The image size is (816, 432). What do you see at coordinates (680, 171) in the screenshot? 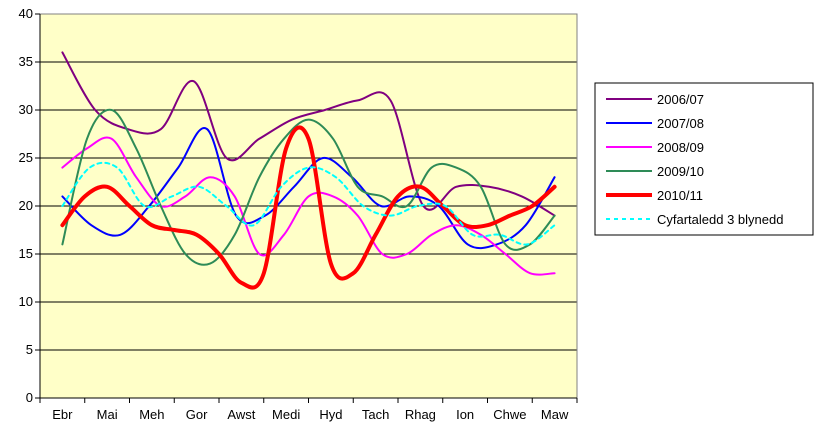
I see `legend-label: 2009/10` at bounding box center [680, 171].